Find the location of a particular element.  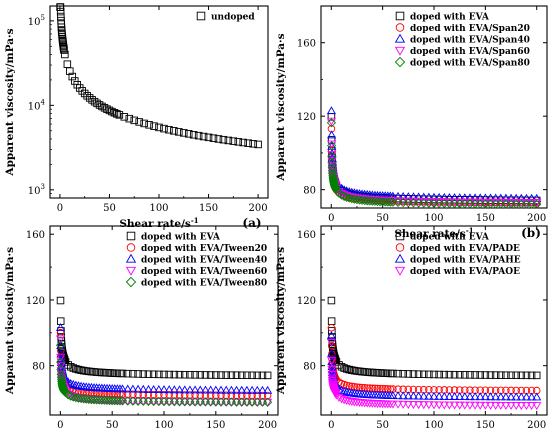

legend-entry: undoped is located at coordinates (233, 18).